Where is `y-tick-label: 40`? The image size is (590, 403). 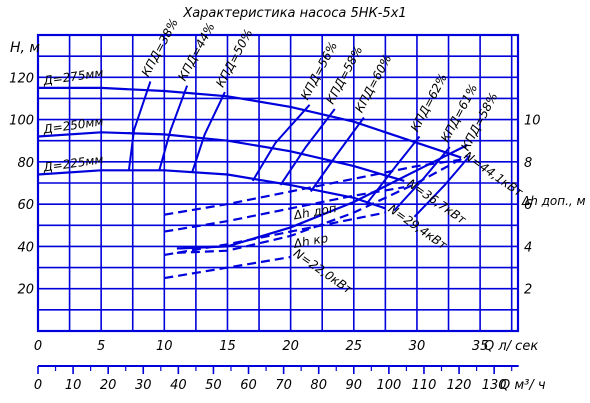 y-tick-label: 40 is located at coordinates (25, 247).